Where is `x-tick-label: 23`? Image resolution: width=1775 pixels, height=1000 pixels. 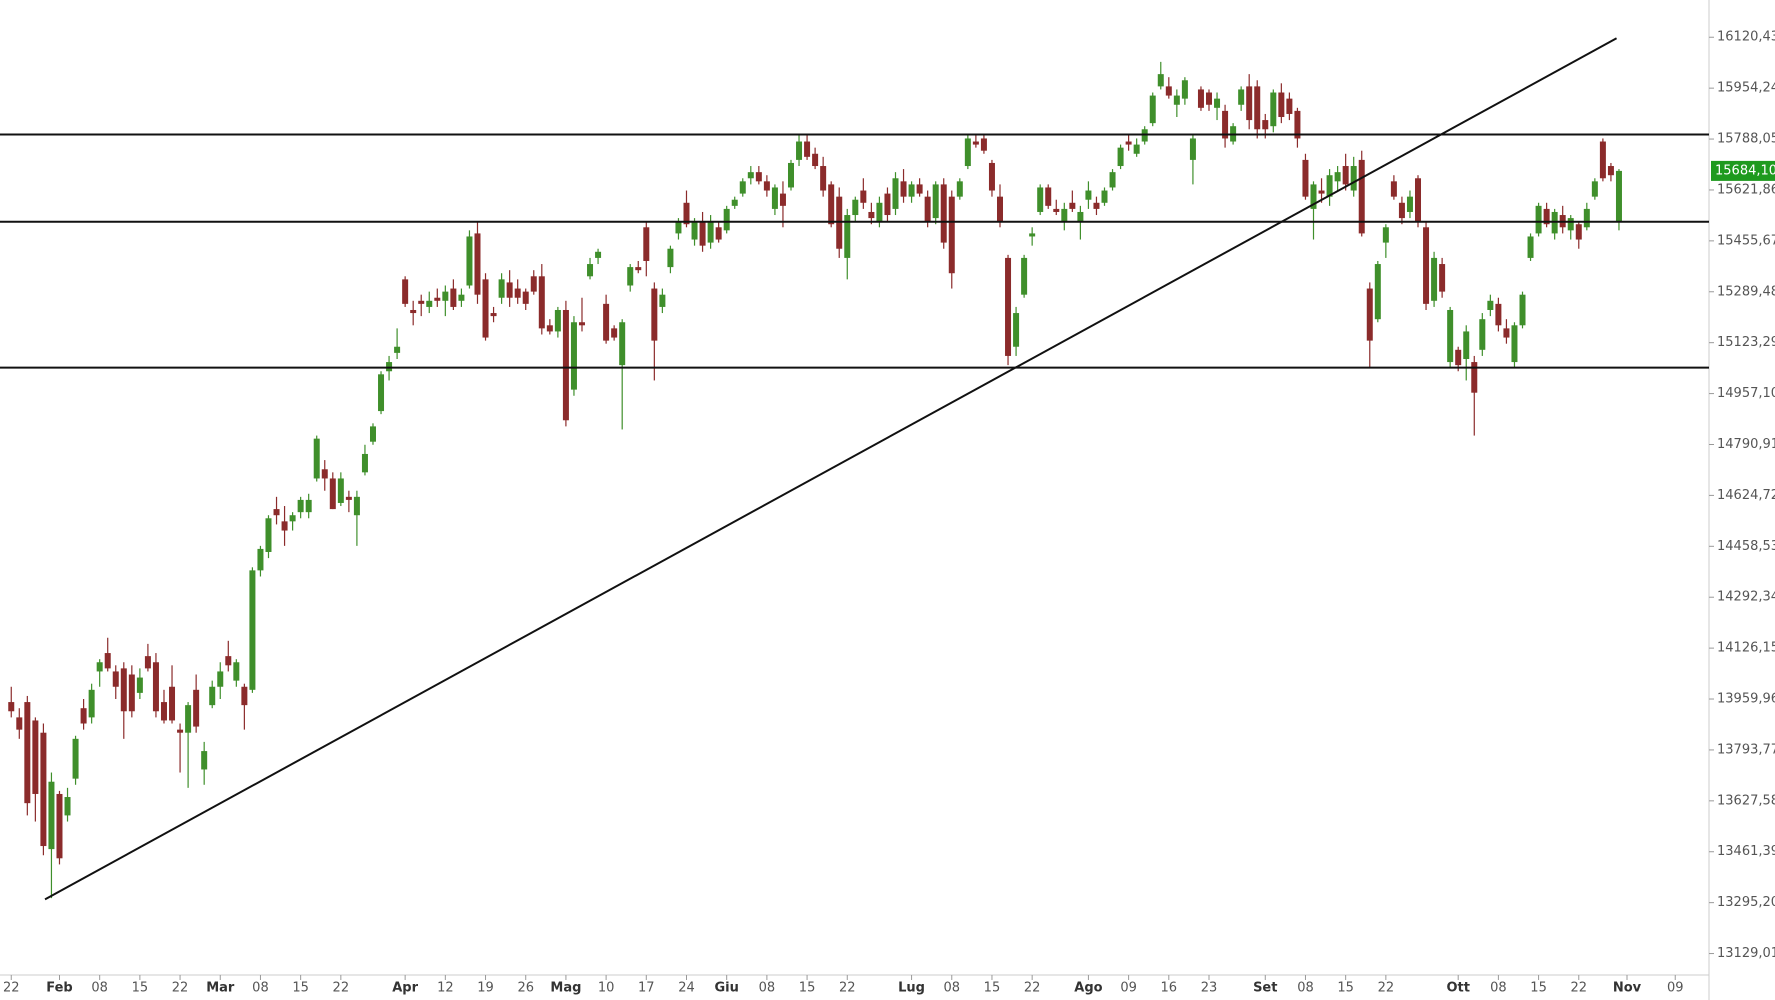
x-tick-label: 23 is located at coordinates (1209, 988).